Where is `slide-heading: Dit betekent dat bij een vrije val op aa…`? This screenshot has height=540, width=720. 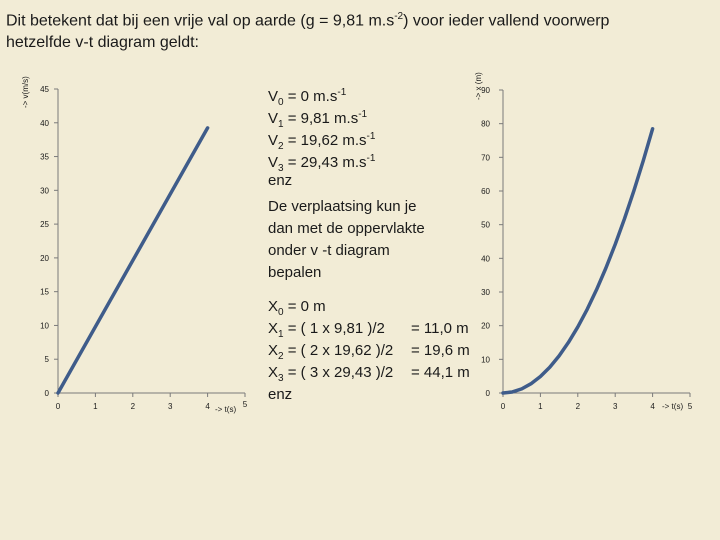 slide-heading: Dit betekent dat bij een vrije val op aa… is located at coordinates (356, 30).